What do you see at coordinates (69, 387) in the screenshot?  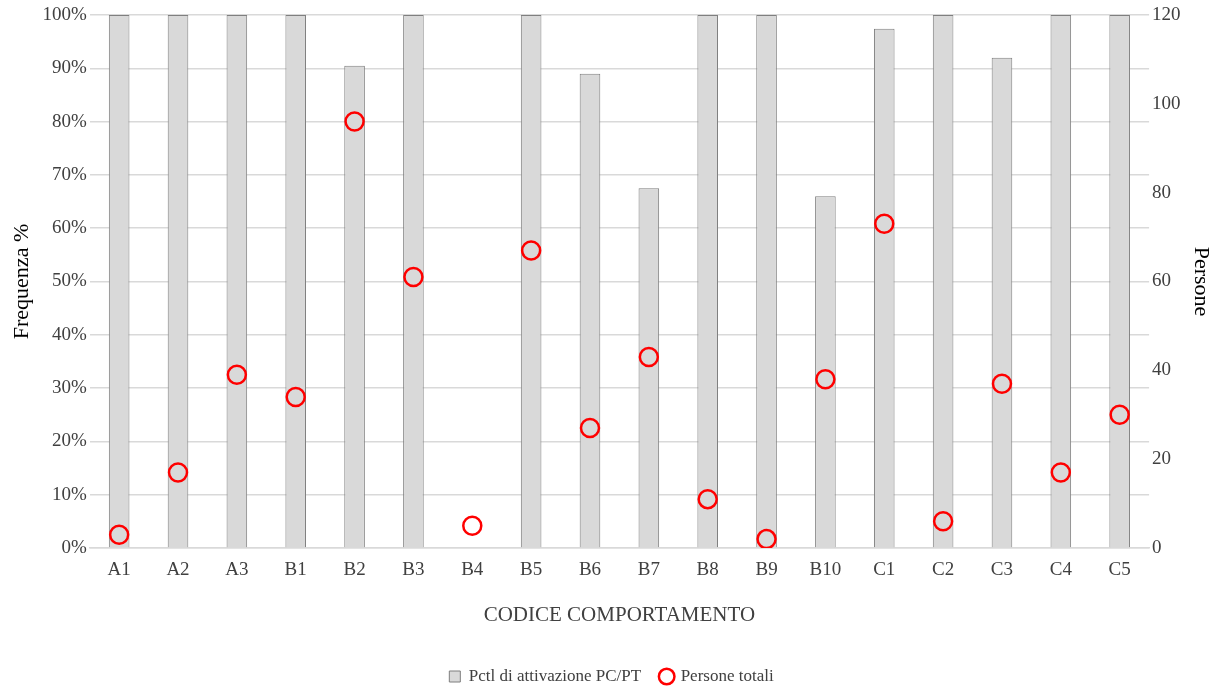 I see `y-tick-label: 30%` at bounding box center [69, 387].